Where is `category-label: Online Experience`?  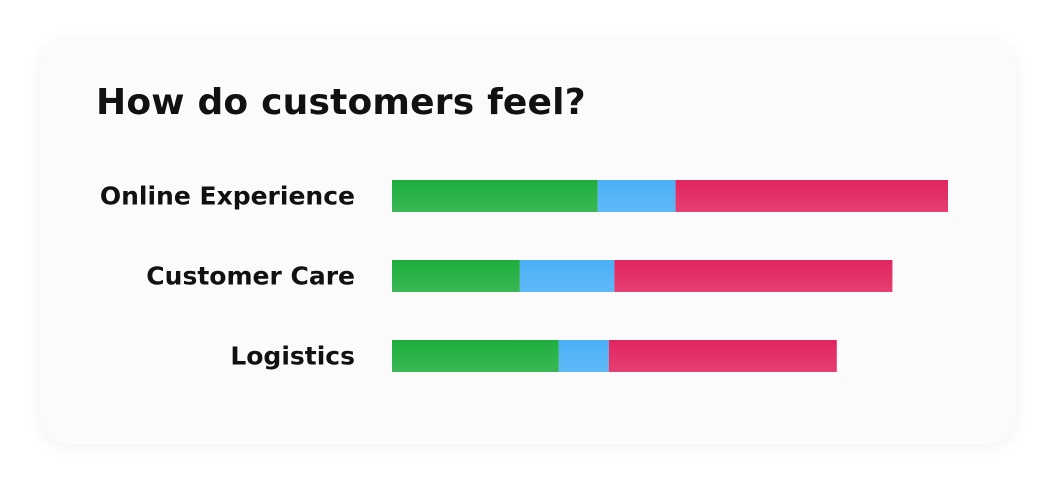
category-label: Online Experience is located at coordinates (227, 196).